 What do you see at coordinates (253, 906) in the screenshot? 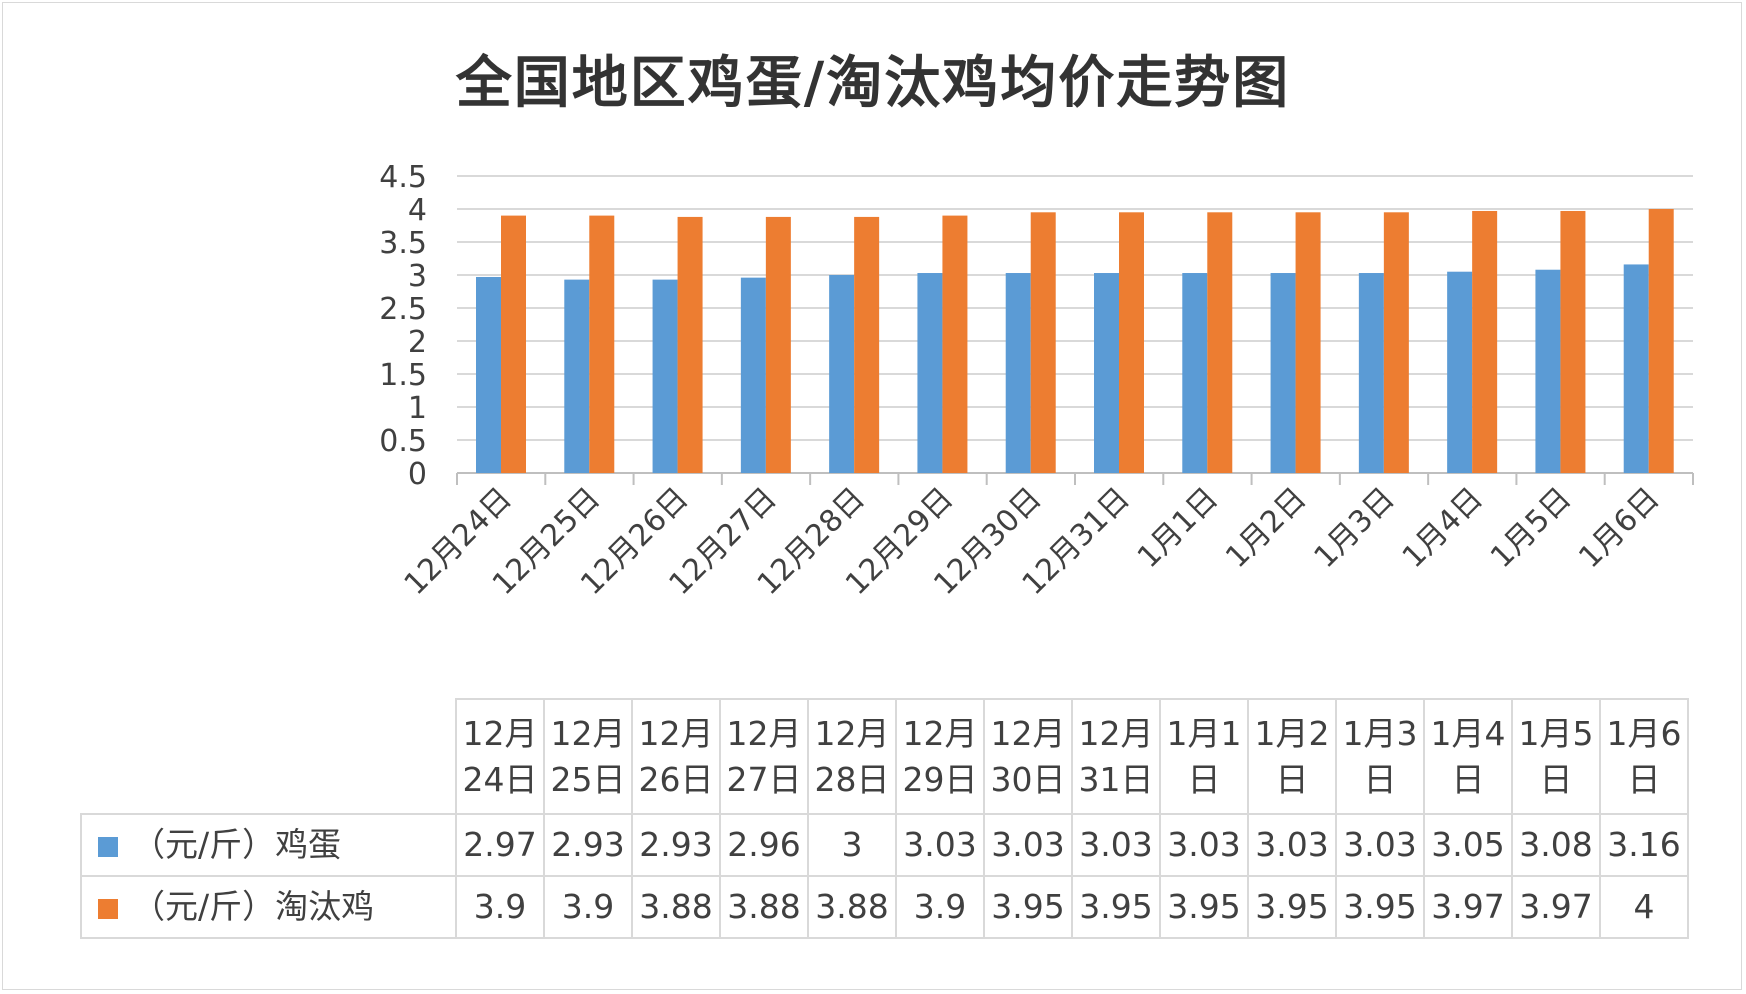
I see `series-name: （元/斤）淘汰鸡` at bounding box center [253, 906].